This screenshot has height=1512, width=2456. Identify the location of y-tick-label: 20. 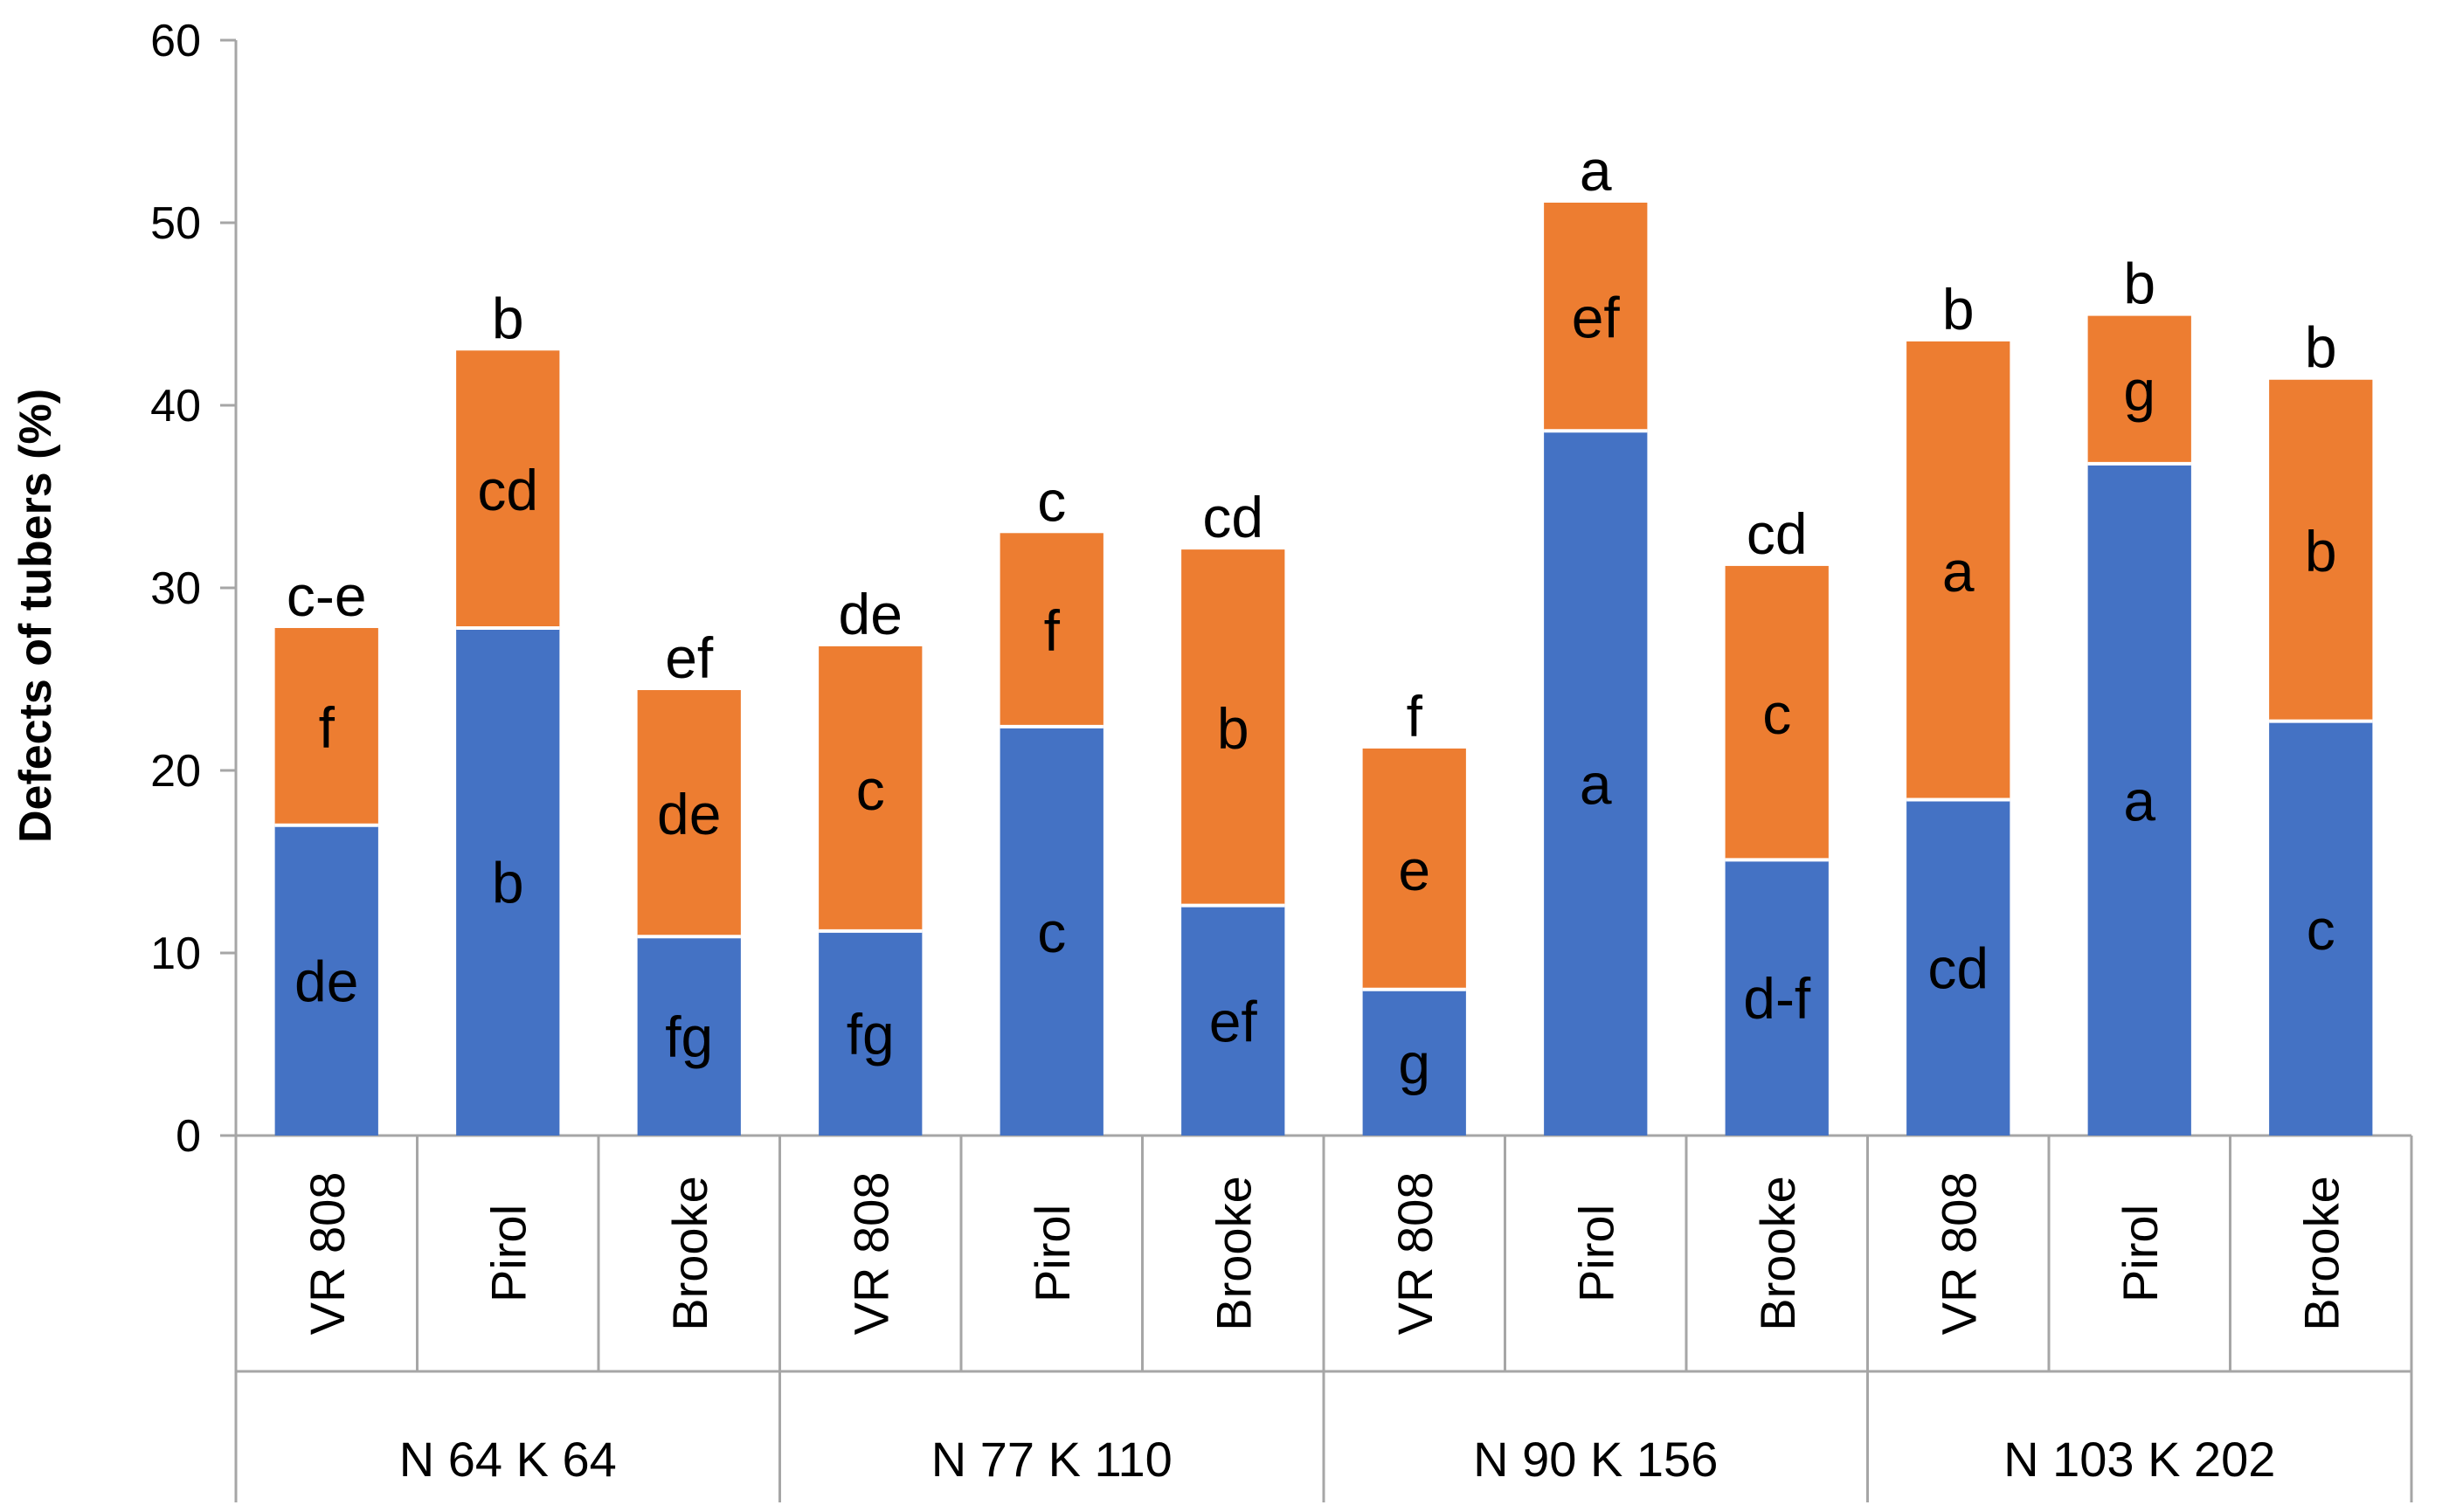
(175, 771).